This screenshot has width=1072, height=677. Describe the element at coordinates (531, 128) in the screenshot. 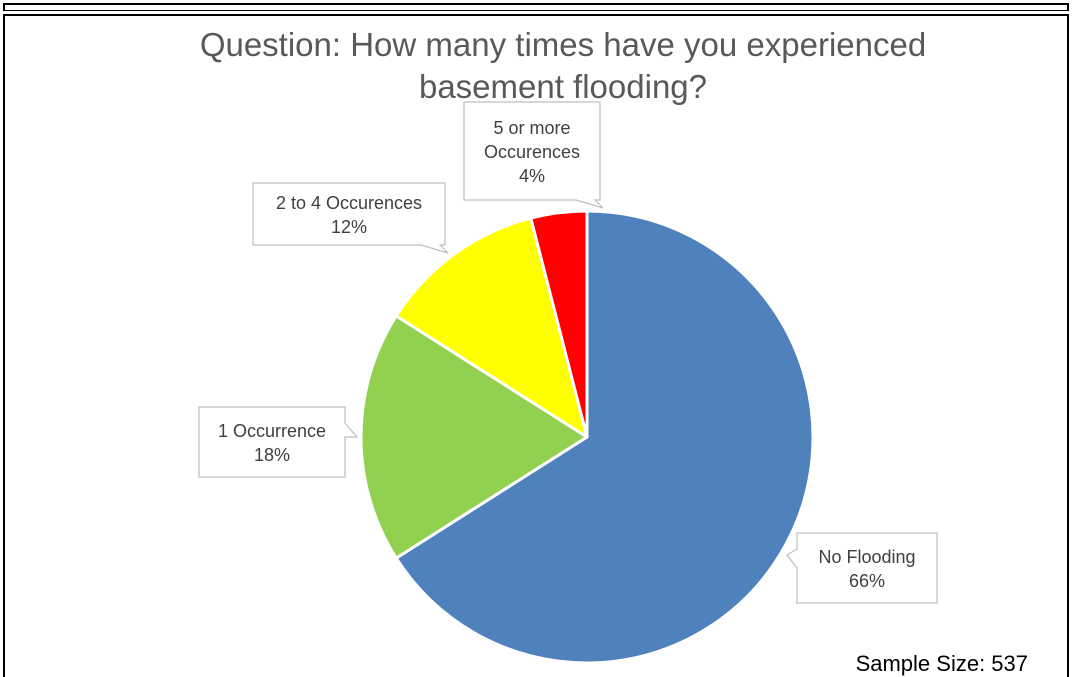

I see `data-label-category: 5 or more` at that location.